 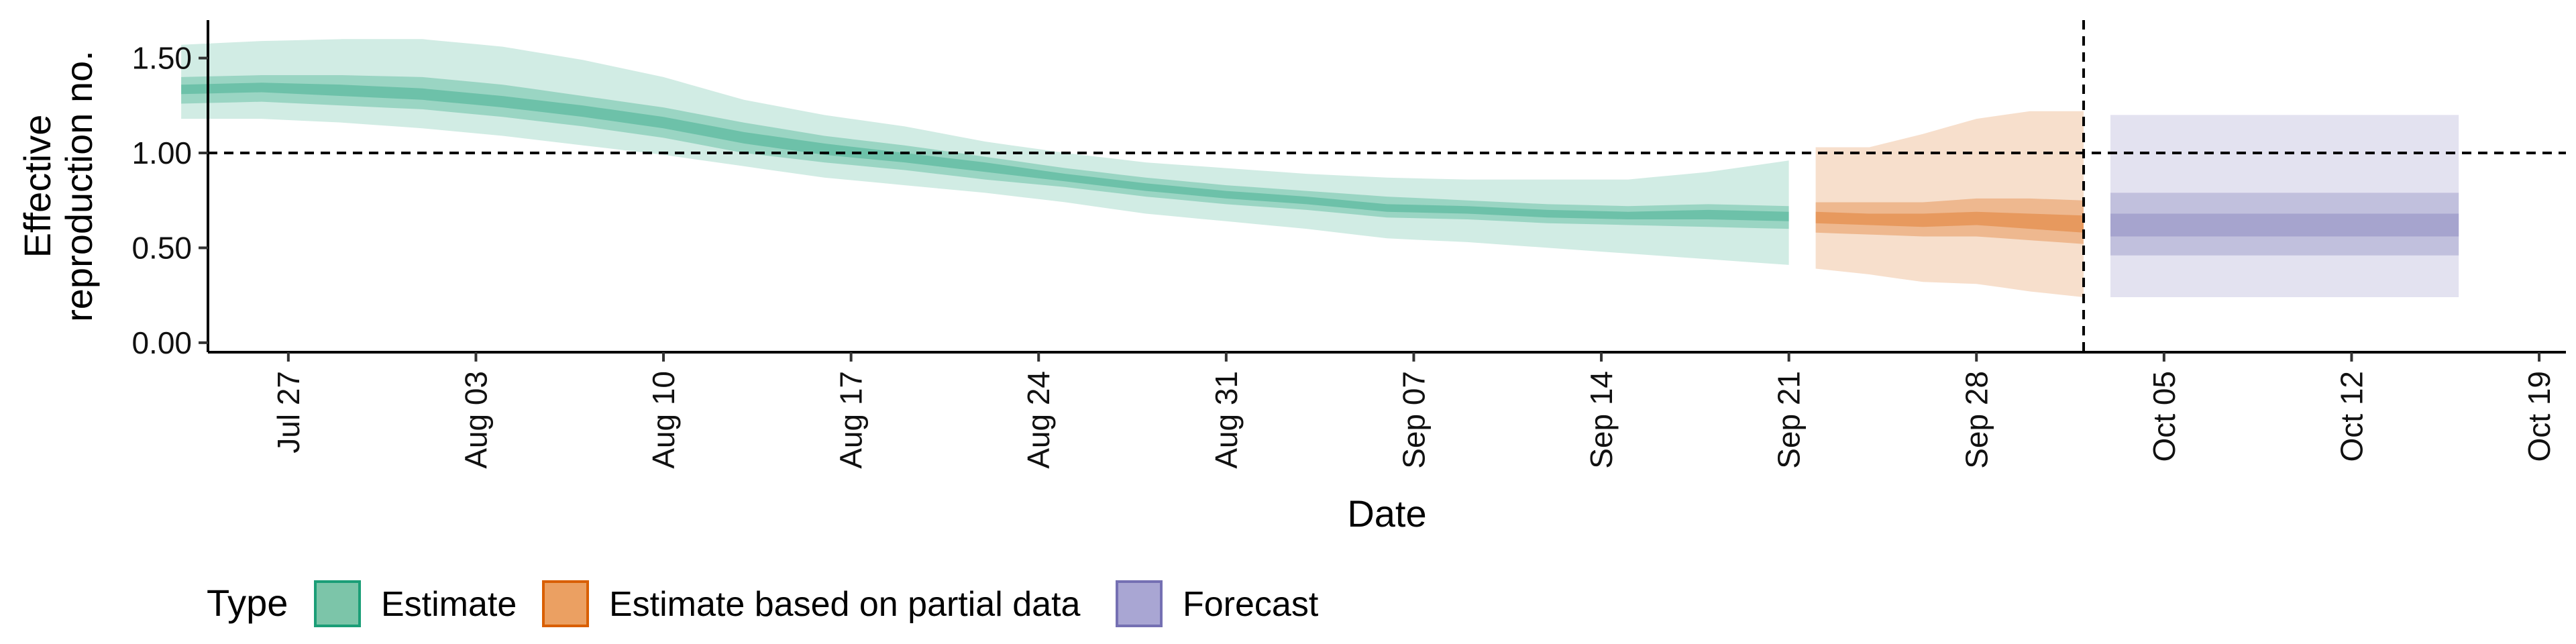 I want to click on y-axis-title-line: reproduction no., so click(x=79, y=186).